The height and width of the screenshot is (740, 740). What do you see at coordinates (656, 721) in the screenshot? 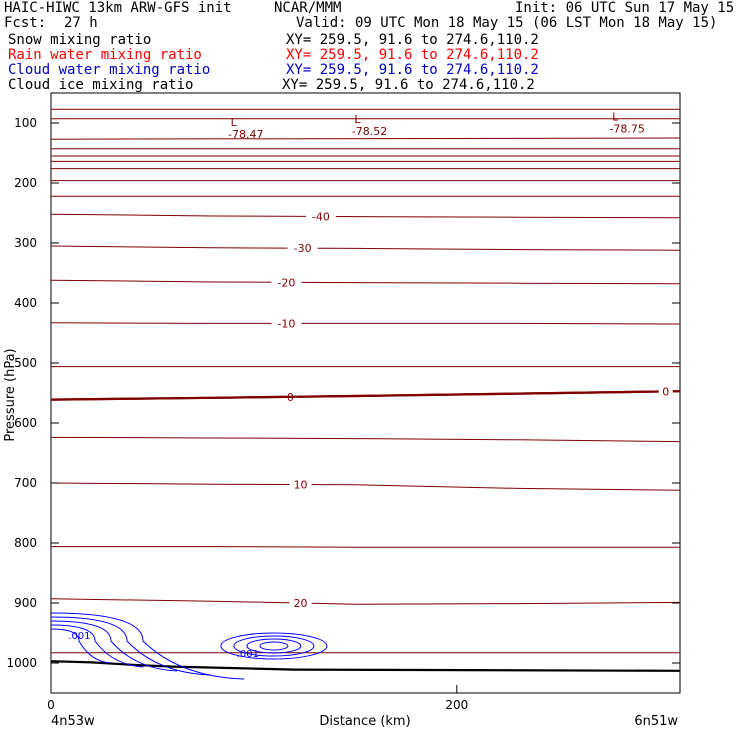
I see `x-right-endpoint: 6n51w` at bounding box center [656, 721].